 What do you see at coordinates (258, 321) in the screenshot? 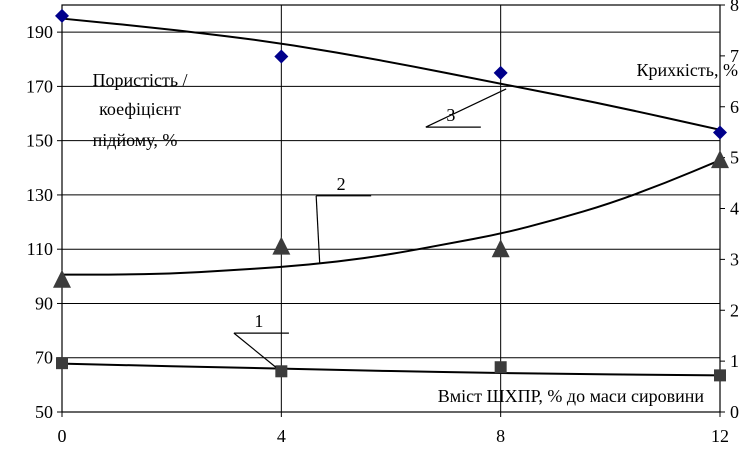
I see `curve-label-1: 1` at bounding box center [258, 321].